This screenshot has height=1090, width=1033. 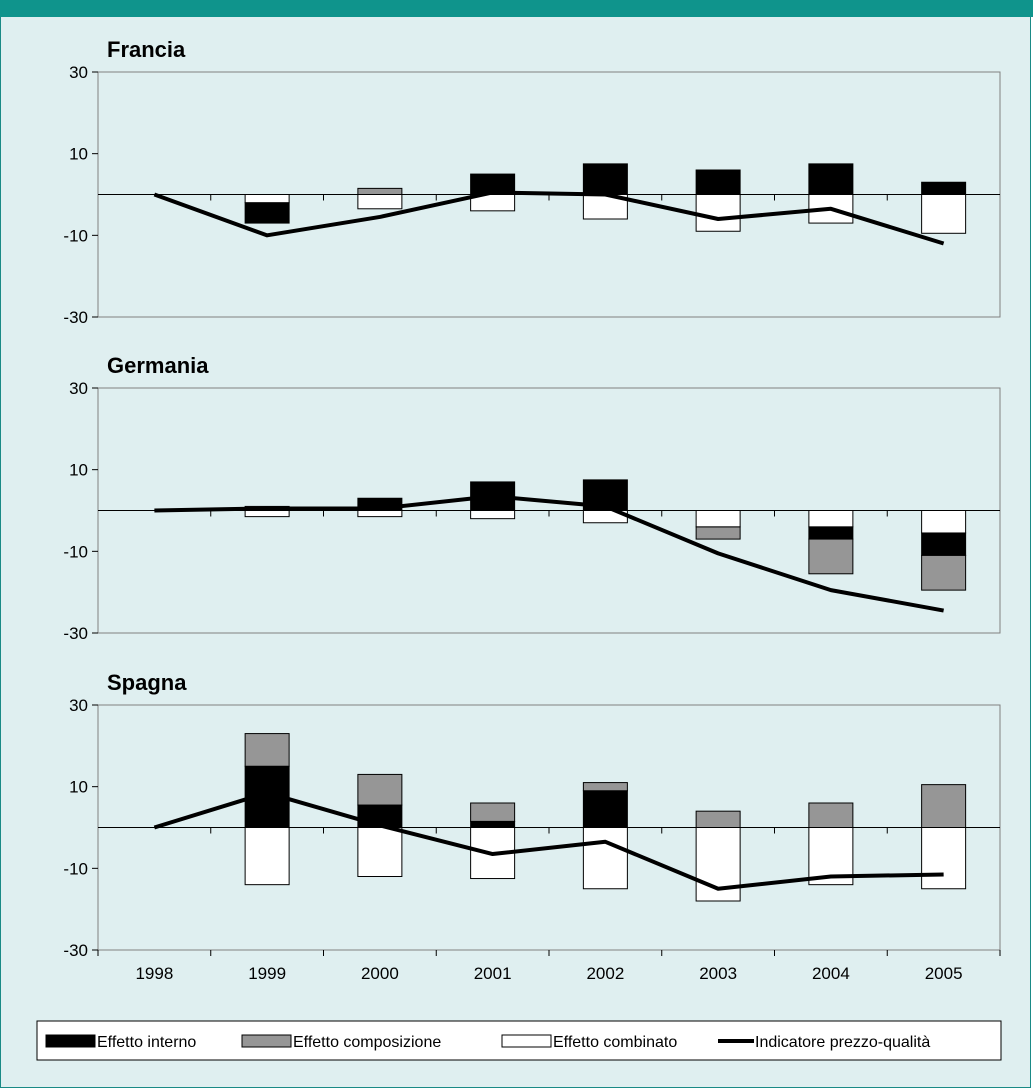 I want to click on panel-title: Spagna, so click(x=147, y=682).